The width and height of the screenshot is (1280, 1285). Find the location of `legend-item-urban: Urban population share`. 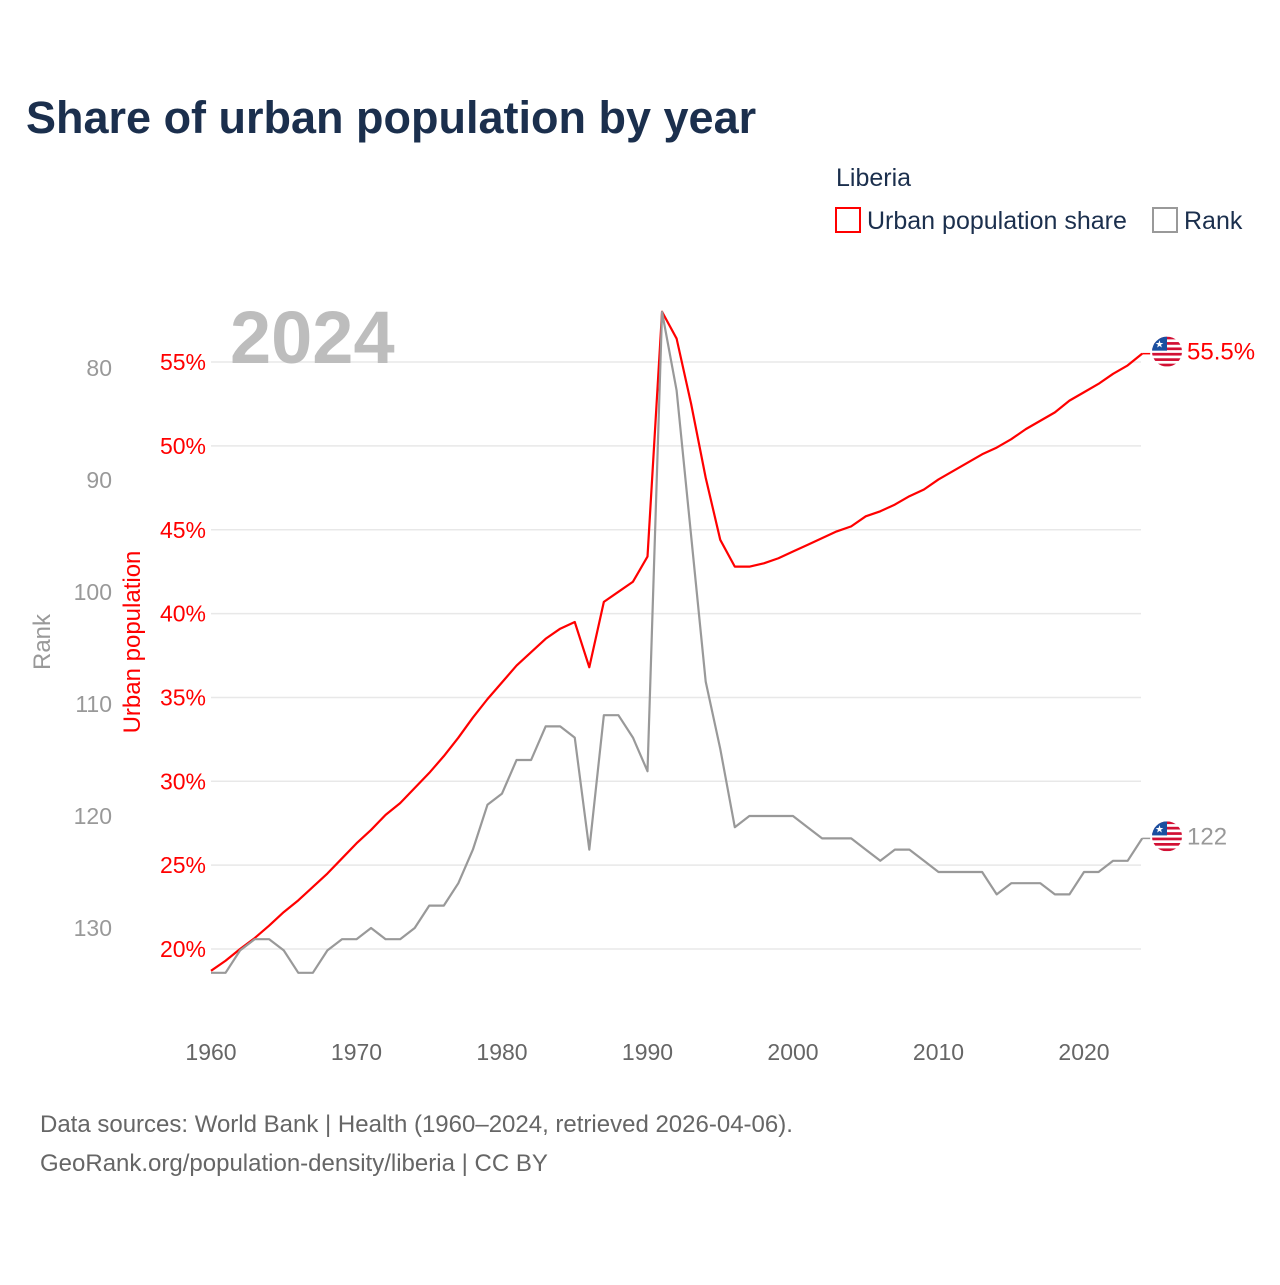

legend-item-urban: Urban population share is located at coordinates (981, 221).